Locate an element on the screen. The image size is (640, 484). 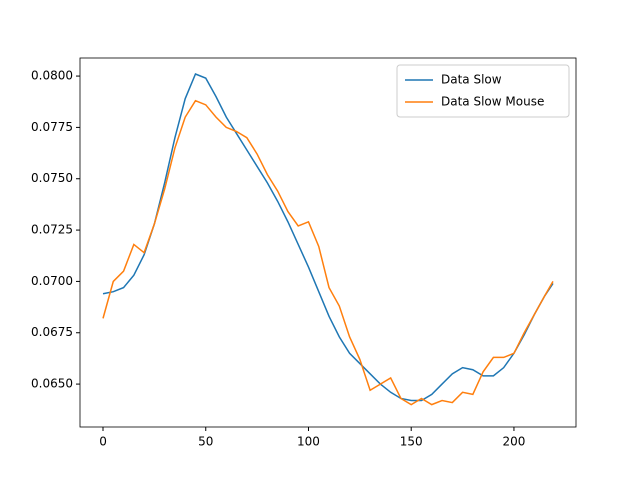
y-tick-label: 0.0800 is located at coordinates (52, 76).